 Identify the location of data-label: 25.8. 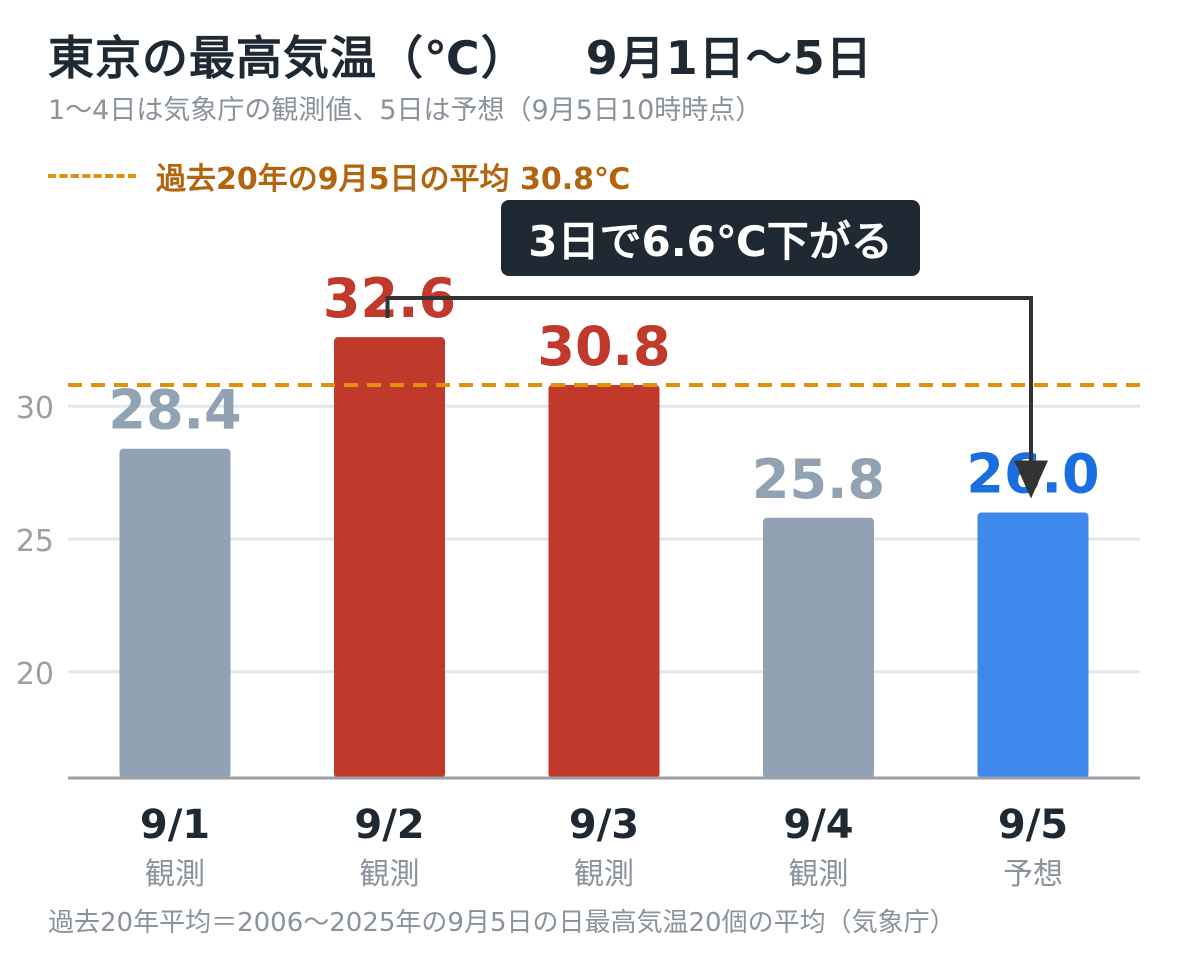
(818, 479).